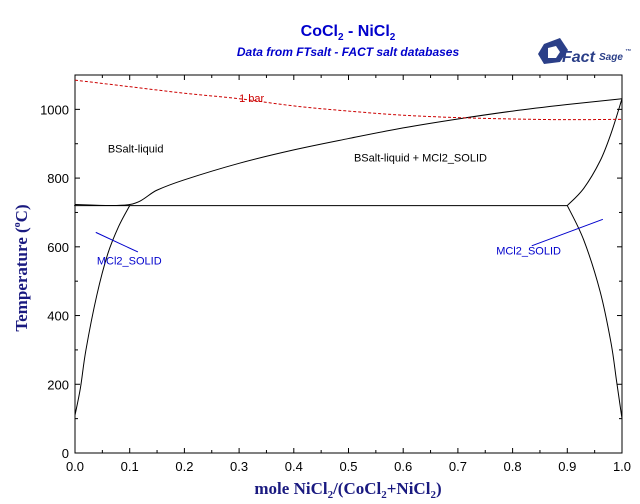  I want to click on x-tick-label: 0.3, so click(239, 466).